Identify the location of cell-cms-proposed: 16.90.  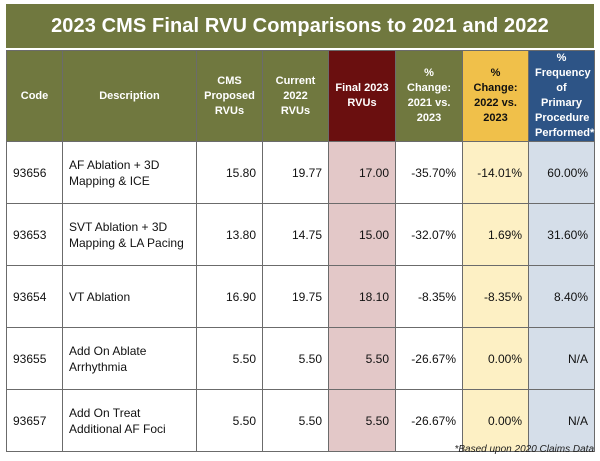
(229, 296).